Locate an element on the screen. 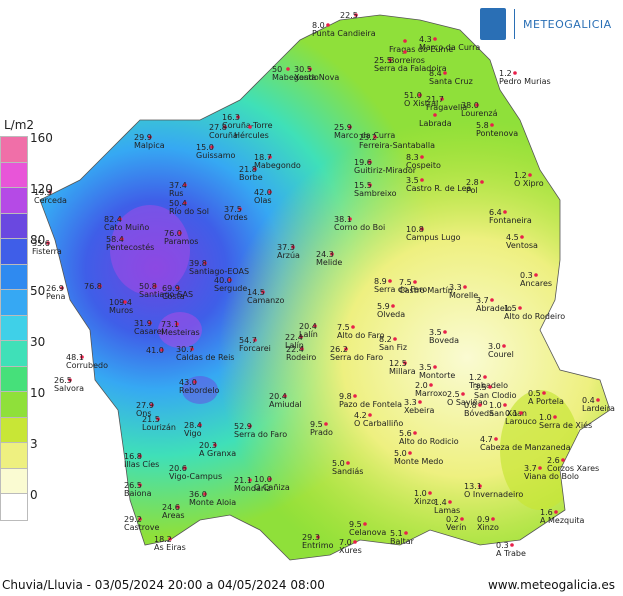  station-marker: Hércules is located at coordinates (251, 132).